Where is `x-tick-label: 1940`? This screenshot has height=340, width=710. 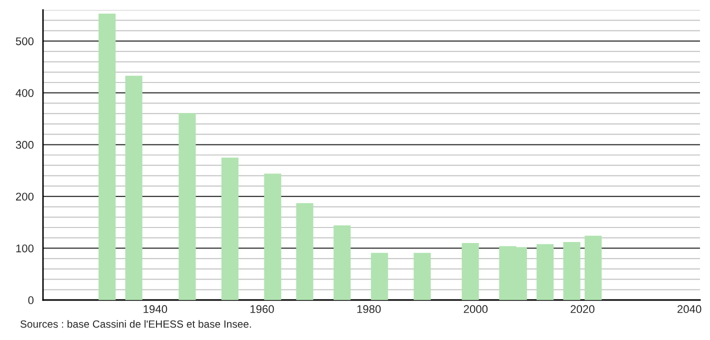 x-tick-label: 1940 is located at coordinates (156, 309).